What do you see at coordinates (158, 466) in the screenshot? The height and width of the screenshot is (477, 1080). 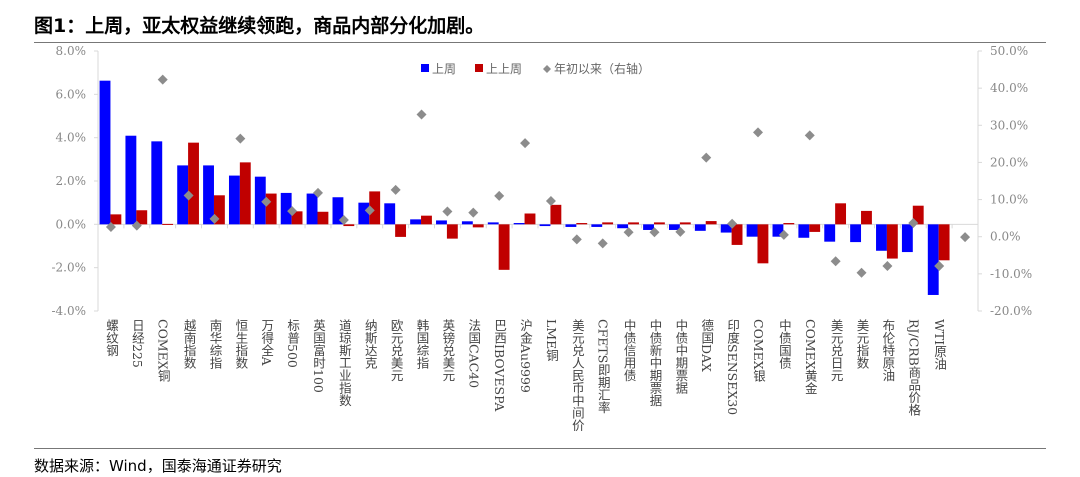 I see `source-note: 数据来源：Wind，国泰海通证券研究` at bounding box center [158, 466].